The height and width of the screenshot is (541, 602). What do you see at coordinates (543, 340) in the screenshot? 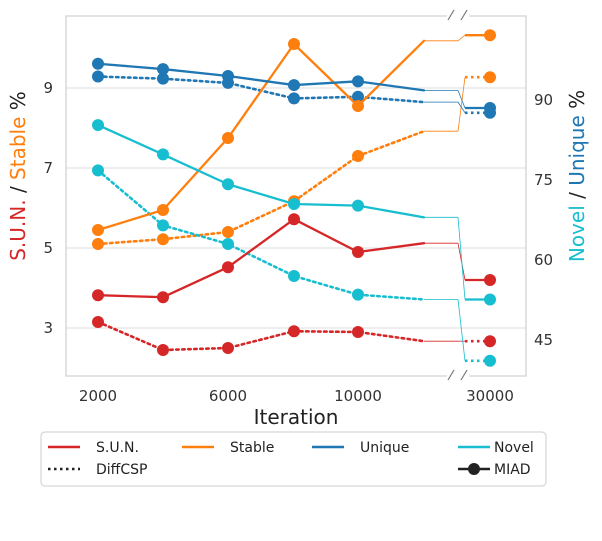
I see `y-right-tick-45: 45` at bounding box center [543, 340].